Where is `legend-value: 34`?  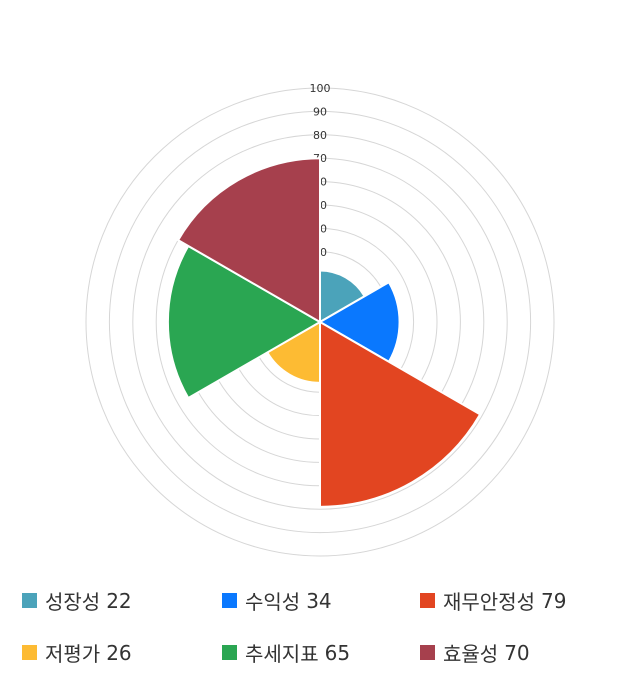 legend-value: 34 is located at coordinates (319, 600).